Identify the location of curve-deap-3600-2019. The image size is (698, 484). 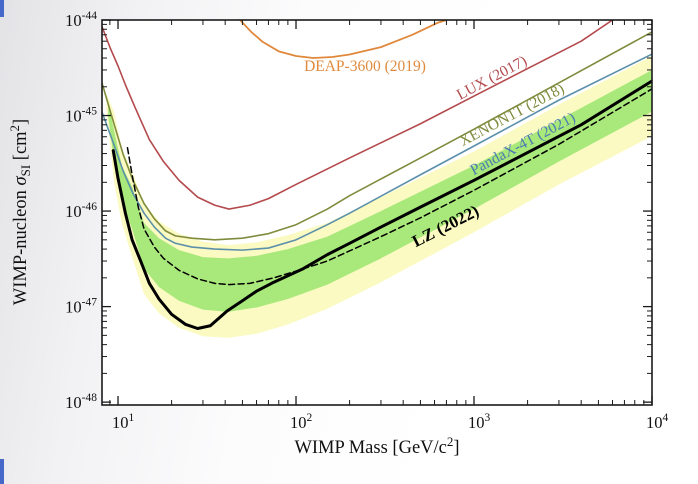
(343, 39).